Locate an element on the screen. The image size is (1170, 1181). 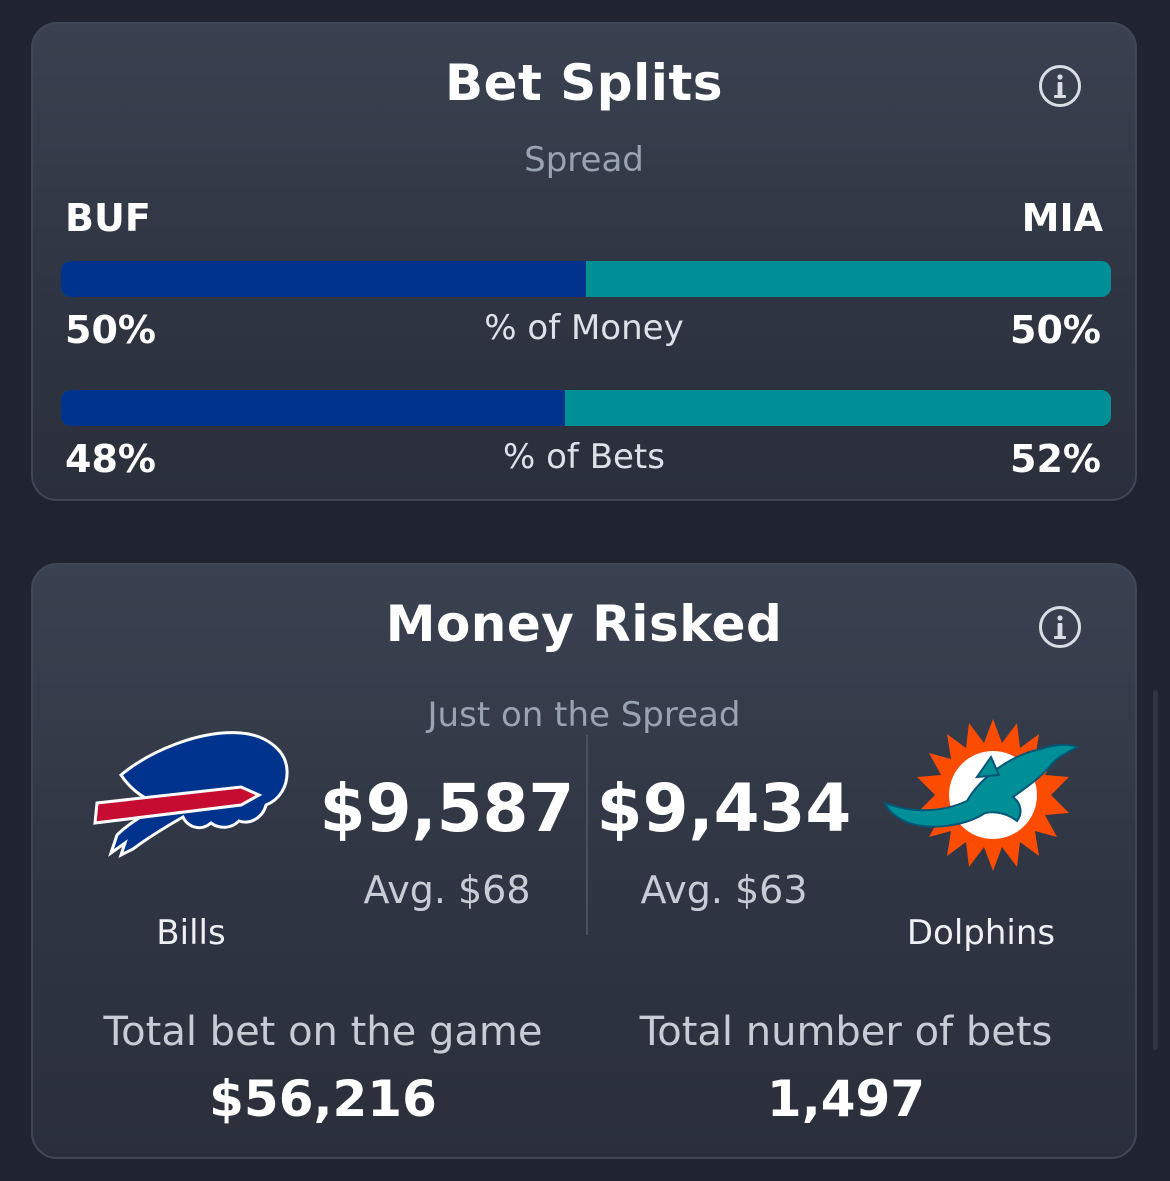
bets-home-segment is located at coordinates (841, 408).